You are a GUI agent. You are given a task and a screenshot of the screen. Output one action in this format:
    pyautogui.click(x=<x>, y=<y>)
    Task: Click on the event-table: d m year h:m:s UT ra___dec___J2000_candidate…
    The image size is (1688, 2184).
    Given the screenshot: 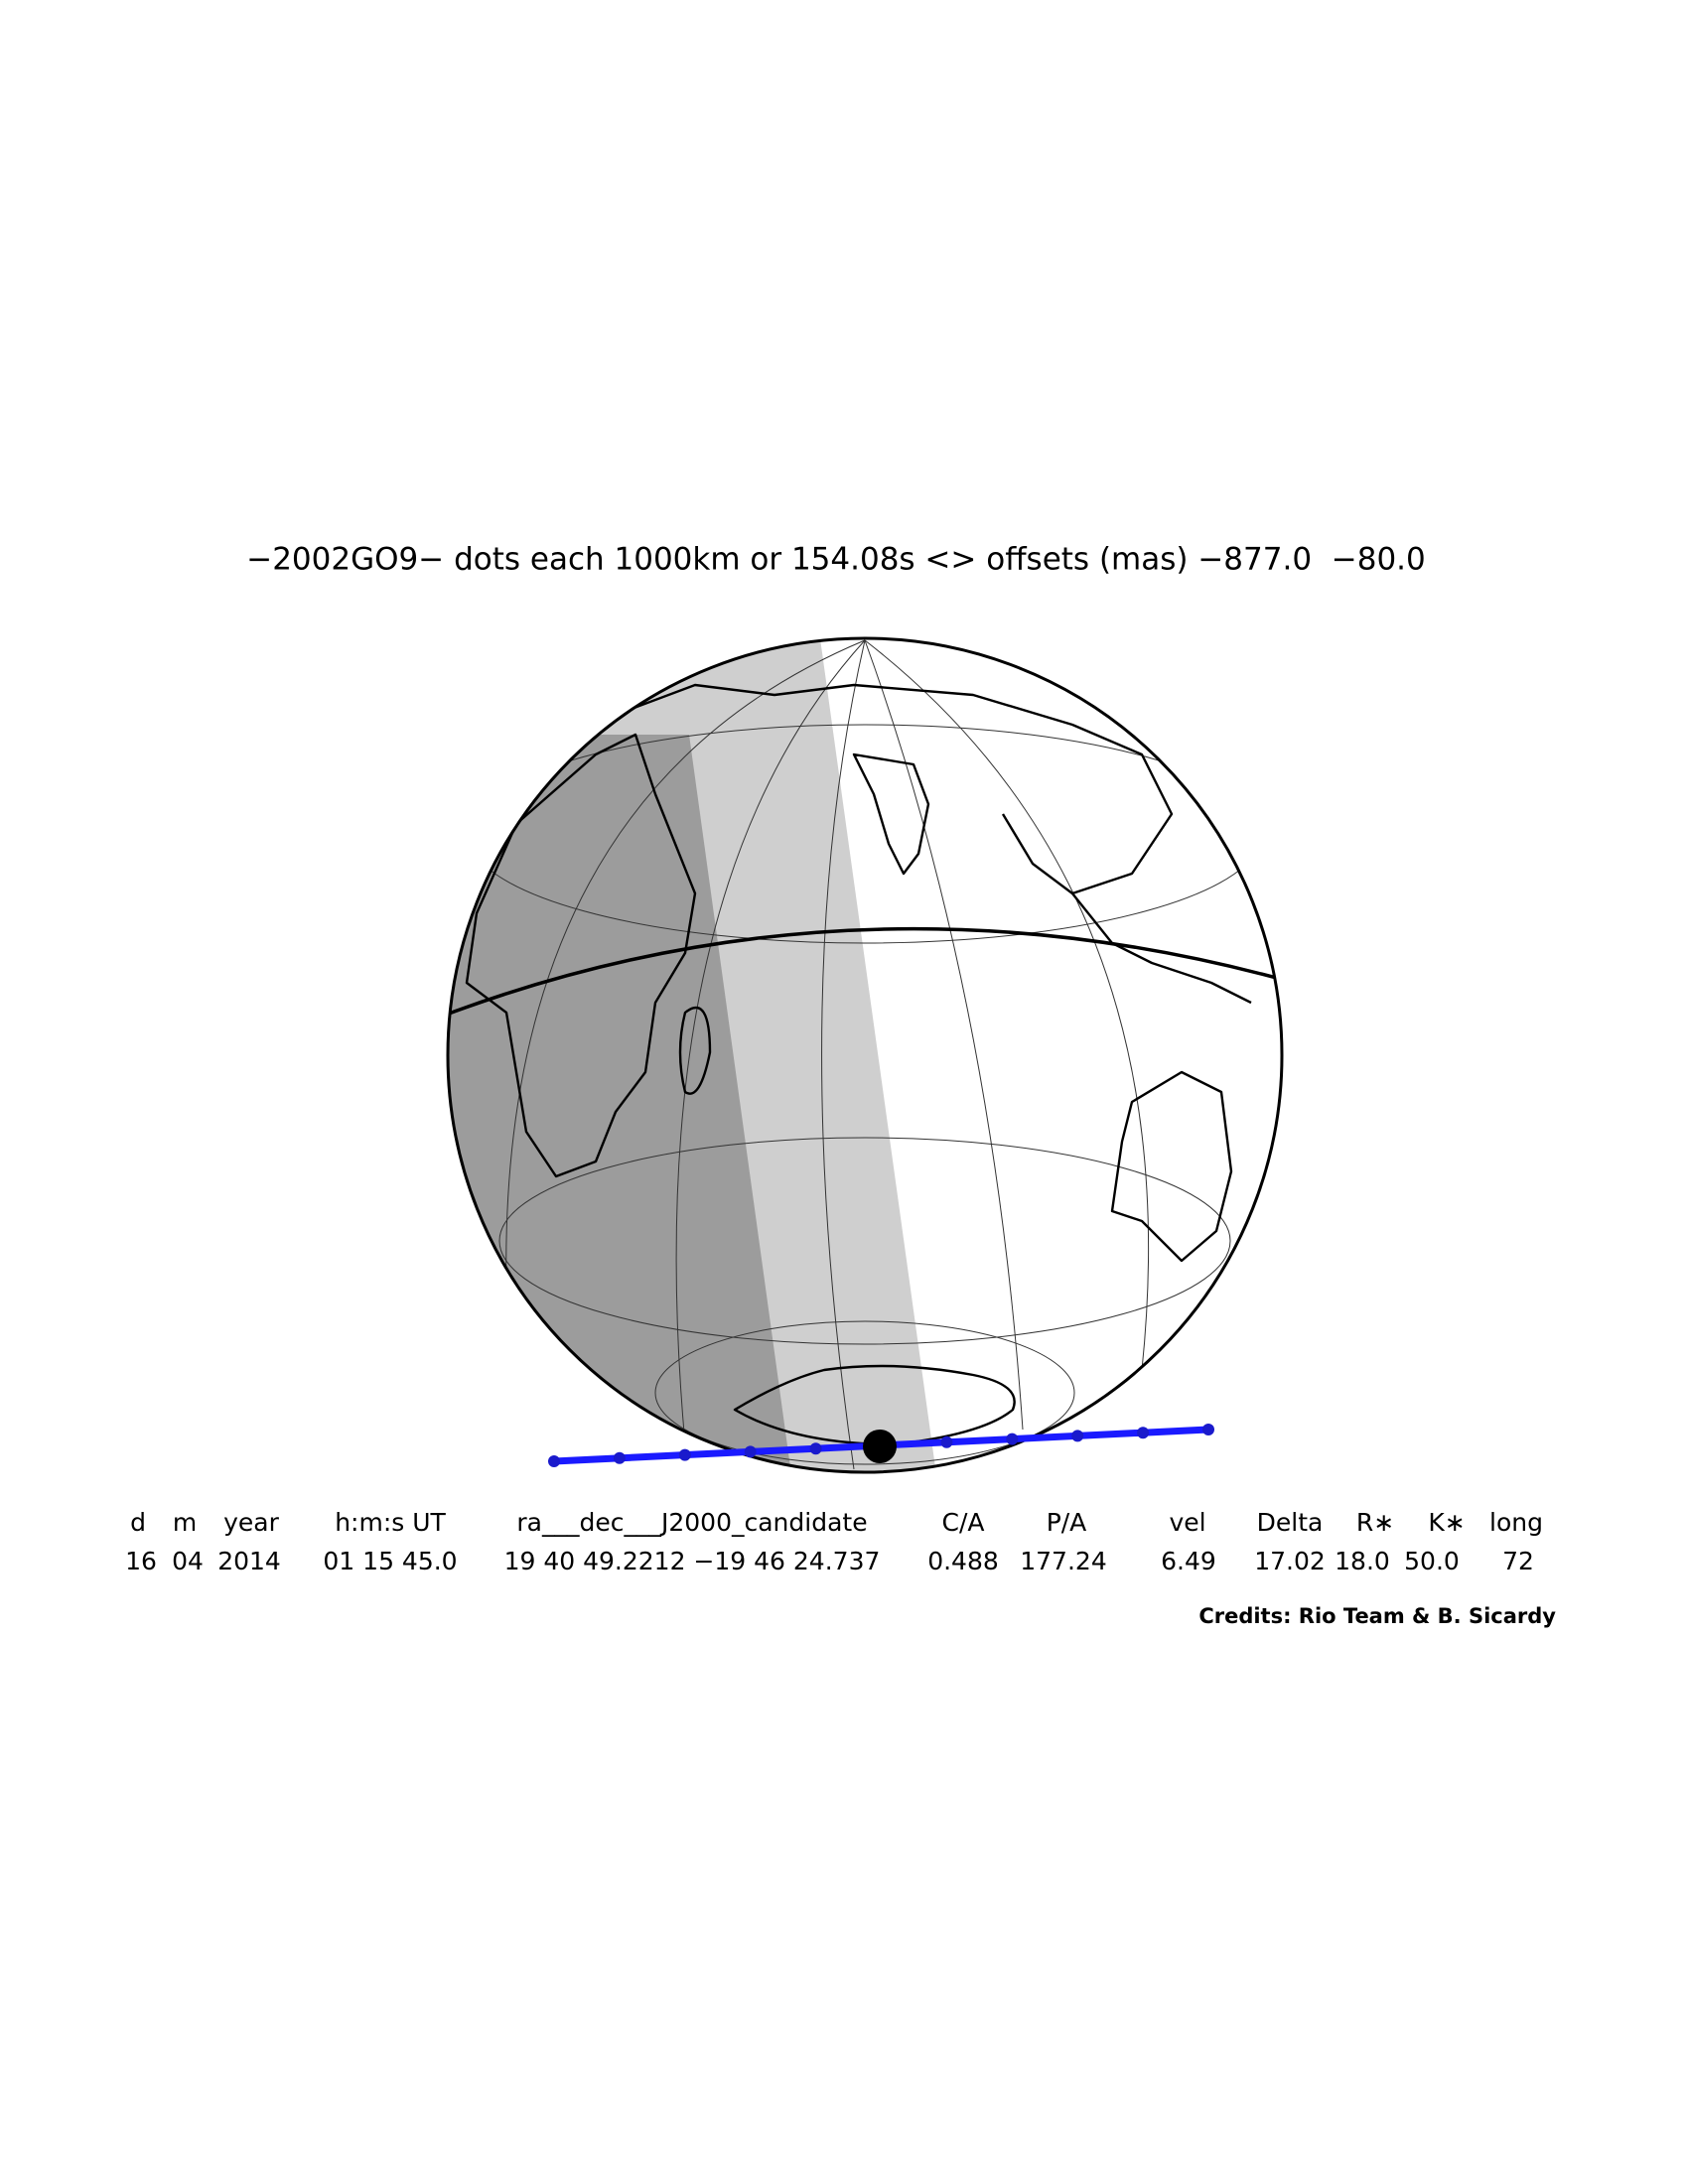 What is the action you would take?
    pyautogui.click(x=834, y=1541)
    